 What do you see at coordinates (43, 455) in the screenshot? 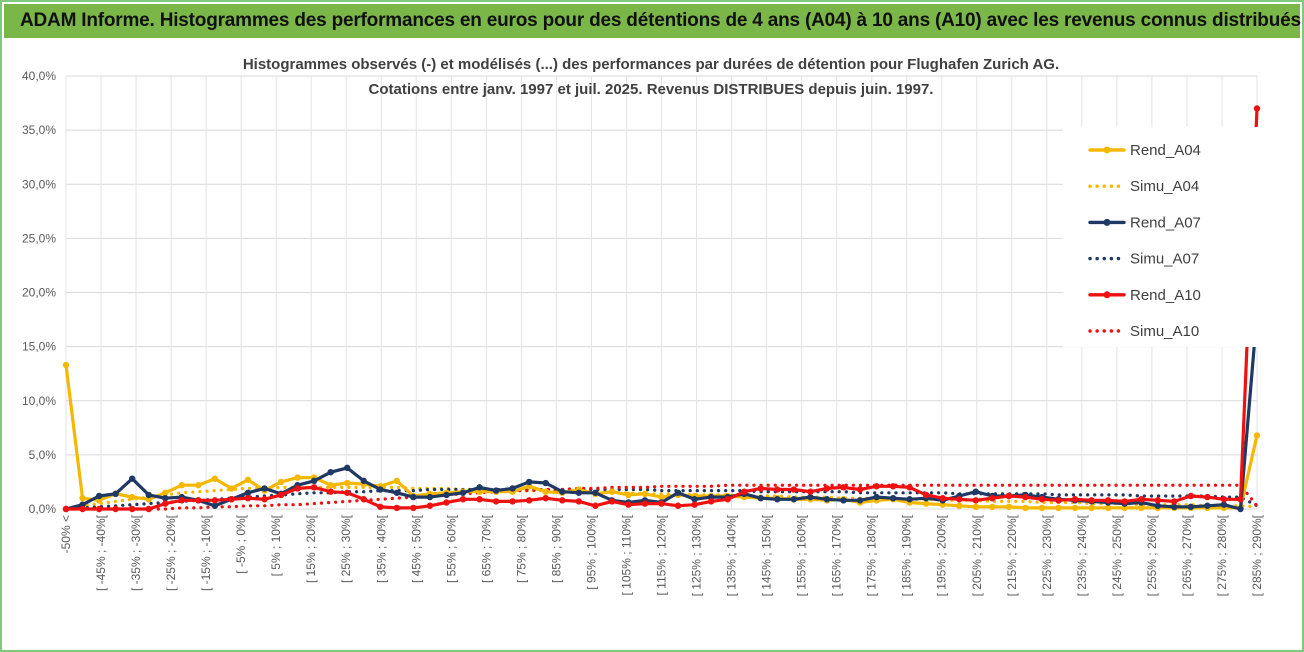
I see `y-tick-label: 5,0%` at bounding box center [43, 455].